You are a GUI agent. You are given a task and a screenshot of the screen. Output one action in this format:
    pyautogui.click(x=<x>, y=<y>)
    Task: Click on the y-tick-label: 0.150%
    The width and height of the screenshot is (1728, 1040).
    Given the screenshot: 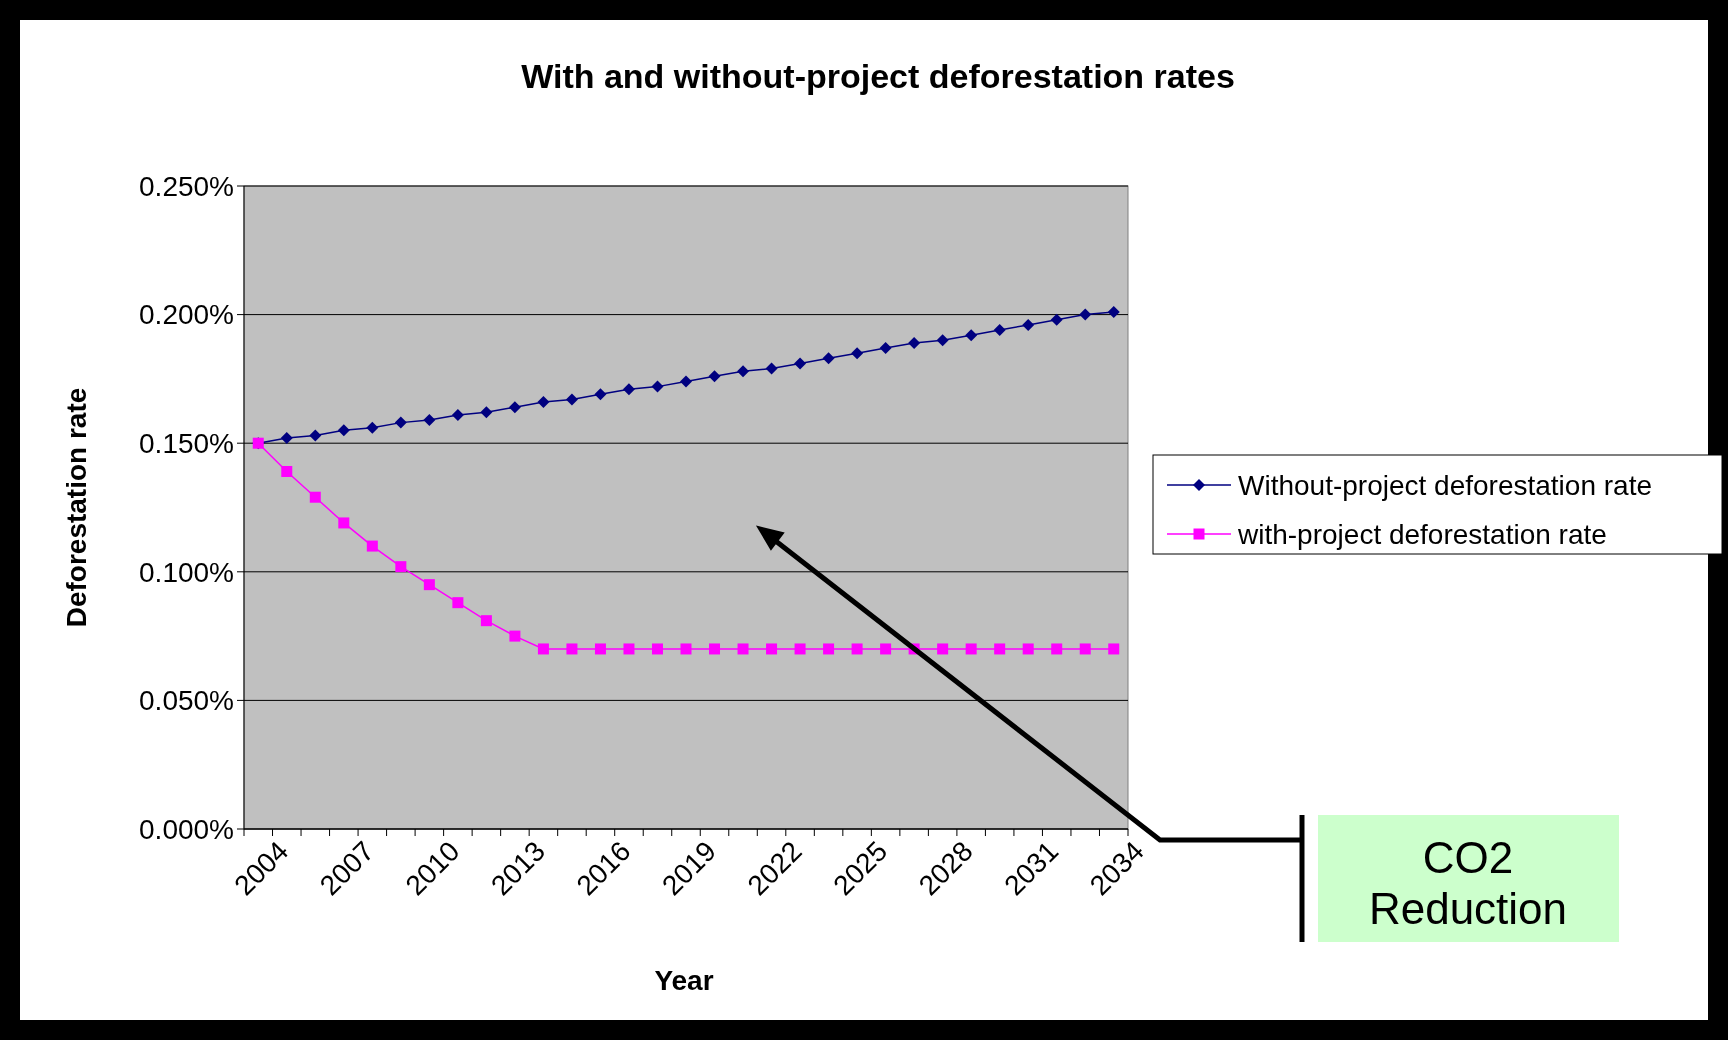 What is the action you would take?
    pyautogui.click(x=186, y=443)
    